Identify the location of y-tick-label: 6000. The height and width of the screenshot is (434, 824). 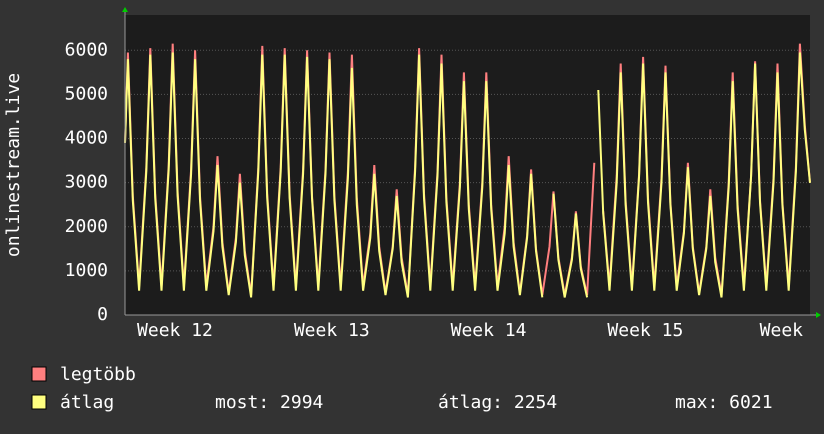
(86, 49).